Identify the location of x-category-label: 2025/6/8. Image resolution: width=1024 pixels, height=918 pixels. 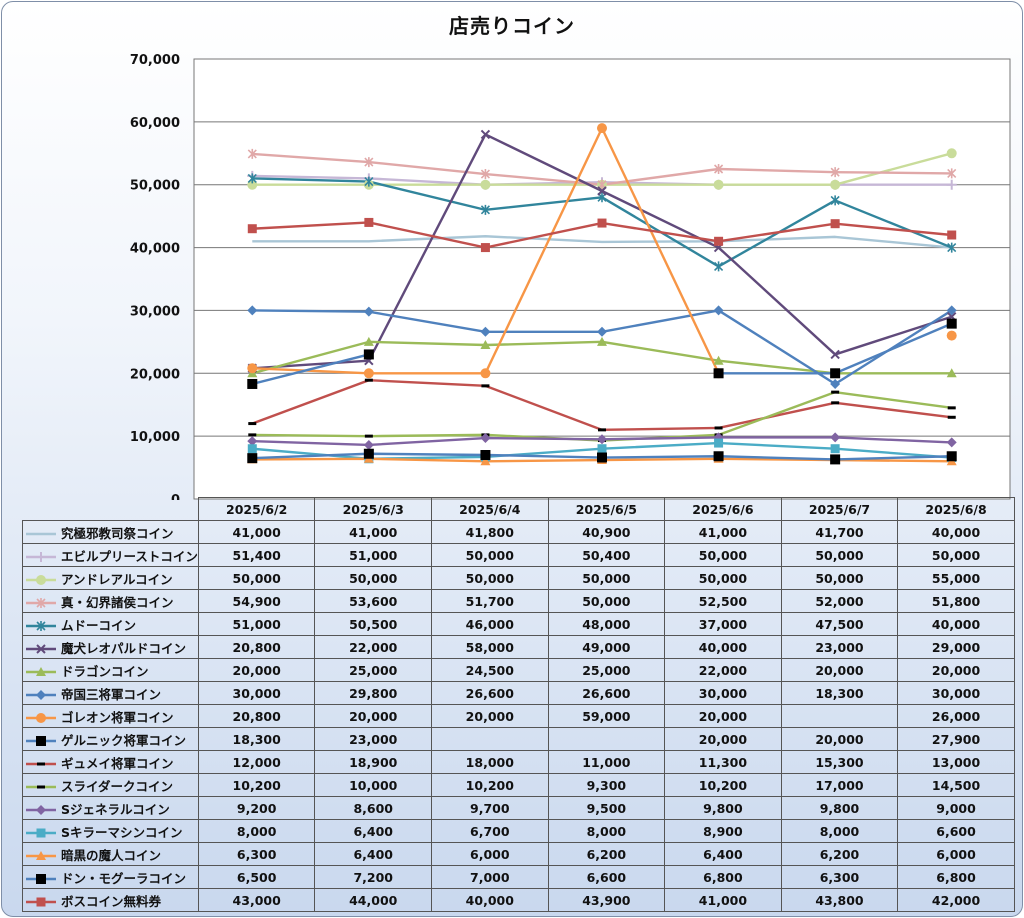
(956, 509).